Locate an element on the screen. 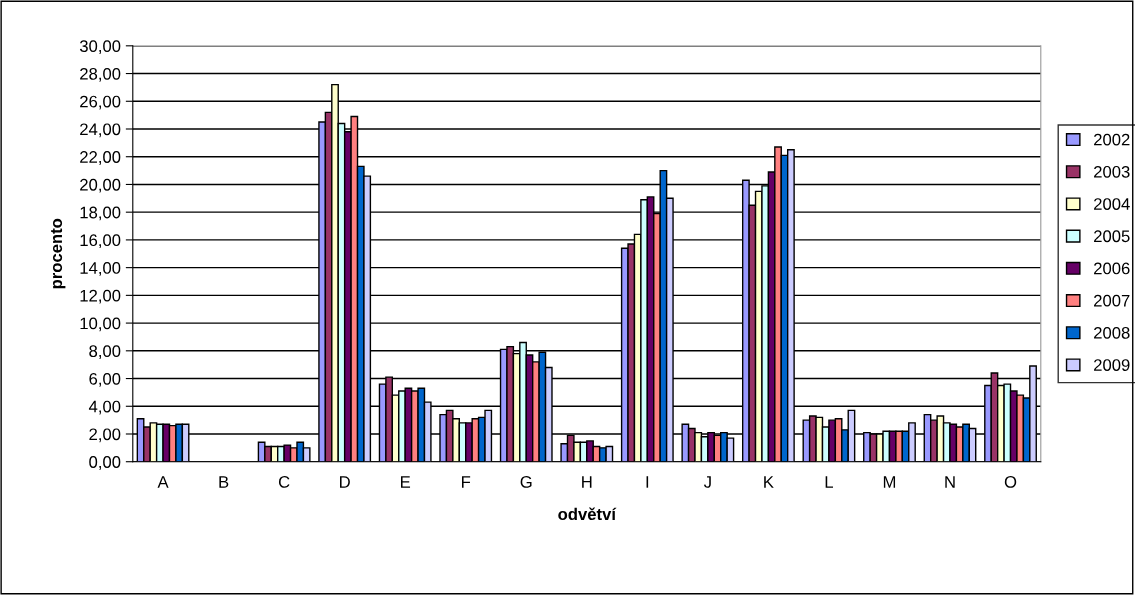  x-tick-label: C is located at coordinates (284, 482).